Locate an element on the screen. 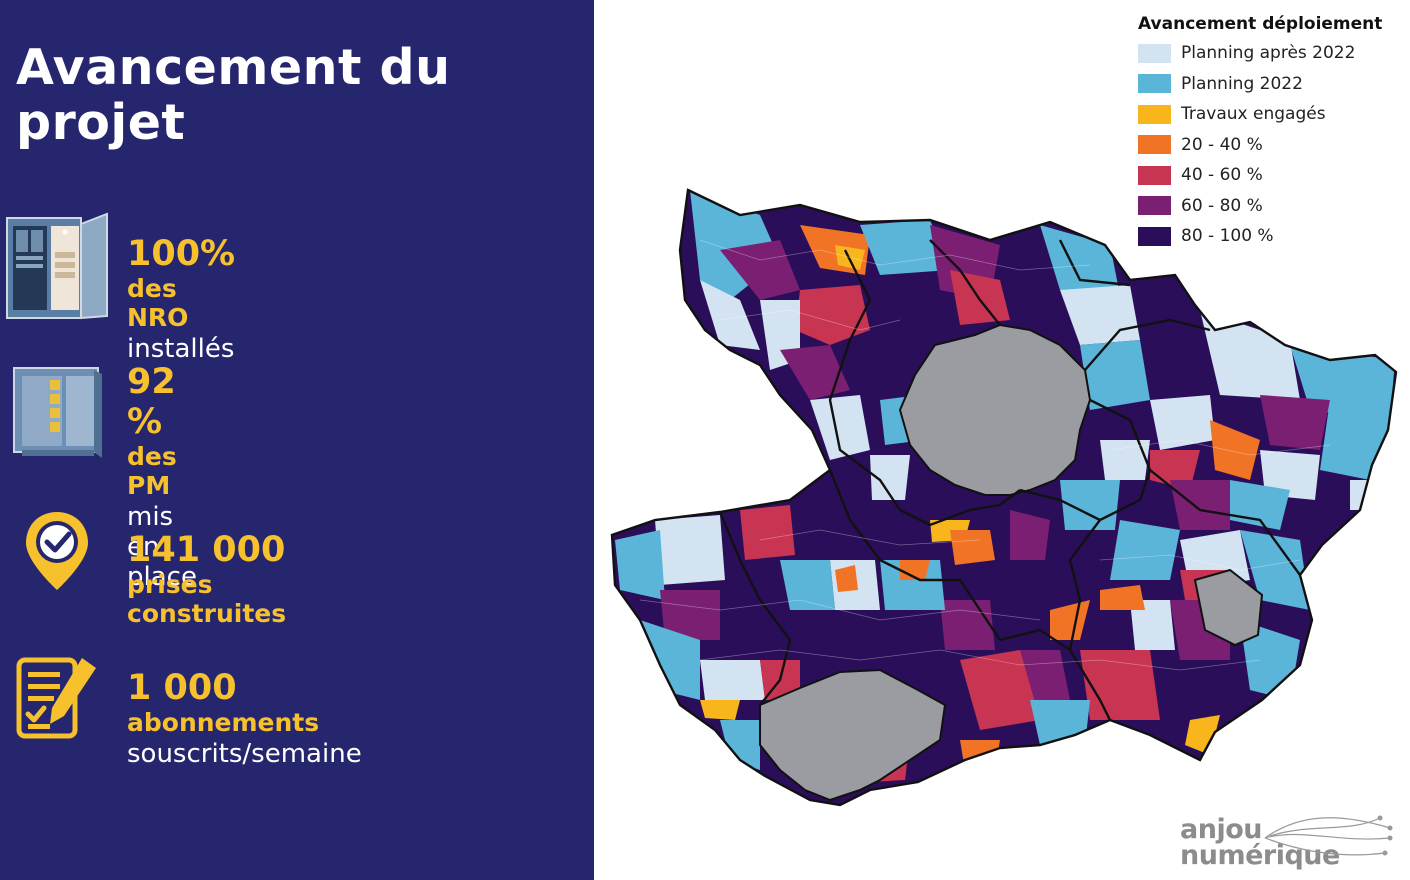 The image size is (1410, 880). nro-cabinet-icon is located at coordinates (57, 266).